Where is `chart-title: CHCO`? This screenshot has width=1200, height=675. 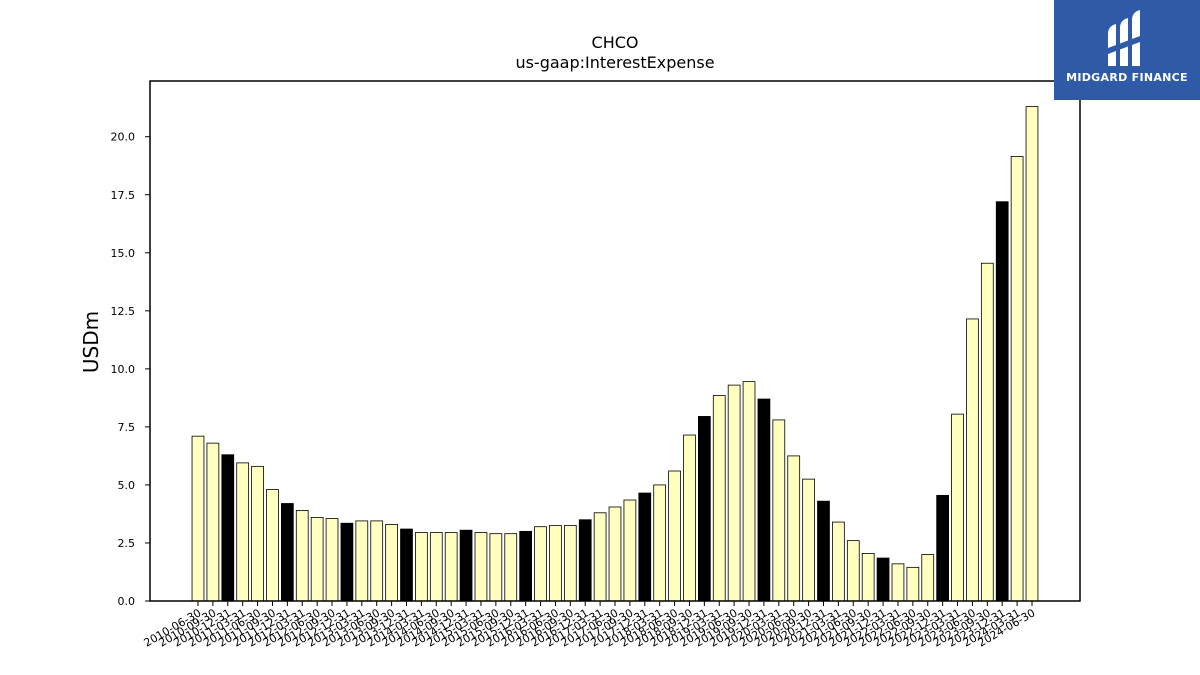 chart-title: CHCO is located at coordinates (615, 42).